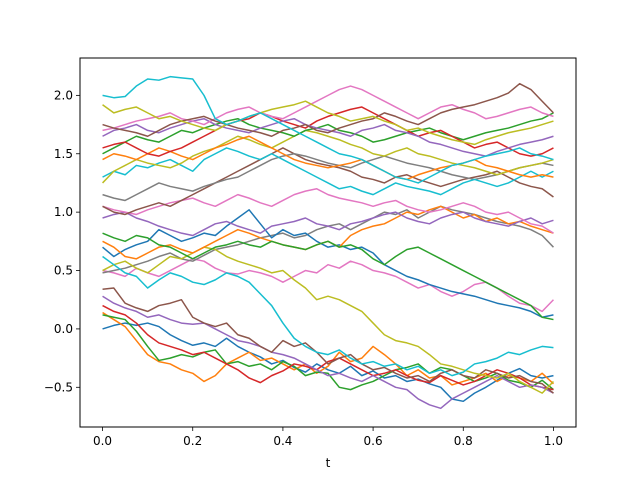  What do you see at coordinates (63, 329) in the screenshot?
I see `y-tick-label: 0.0` at bounding box center [63, 329].